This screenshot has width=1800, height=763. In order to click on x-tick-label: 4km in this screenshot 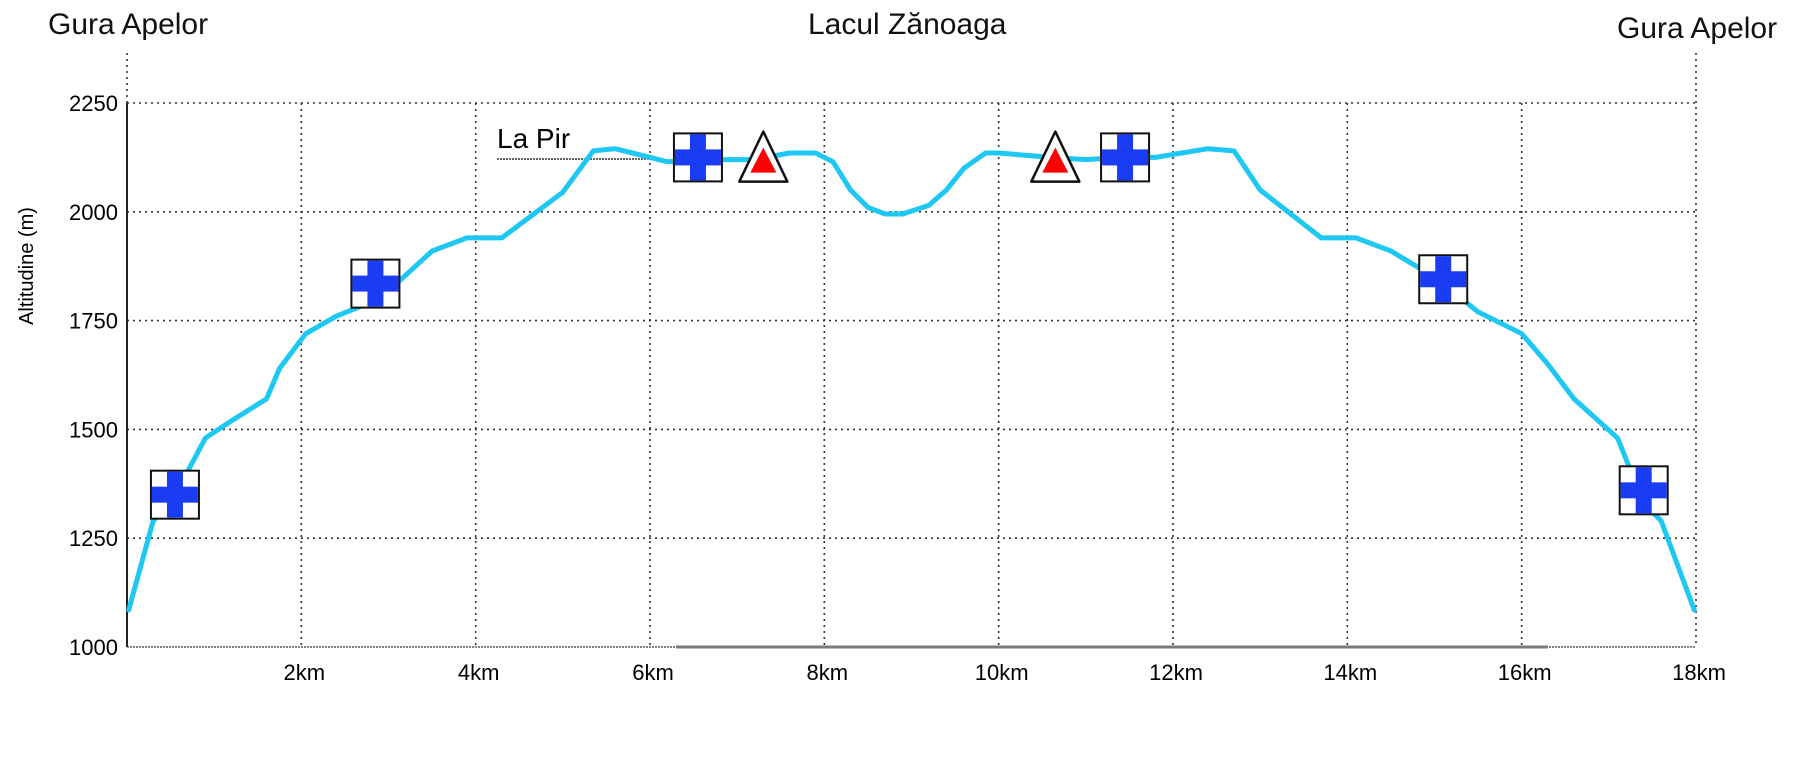, I will do `click(479, 672)`.